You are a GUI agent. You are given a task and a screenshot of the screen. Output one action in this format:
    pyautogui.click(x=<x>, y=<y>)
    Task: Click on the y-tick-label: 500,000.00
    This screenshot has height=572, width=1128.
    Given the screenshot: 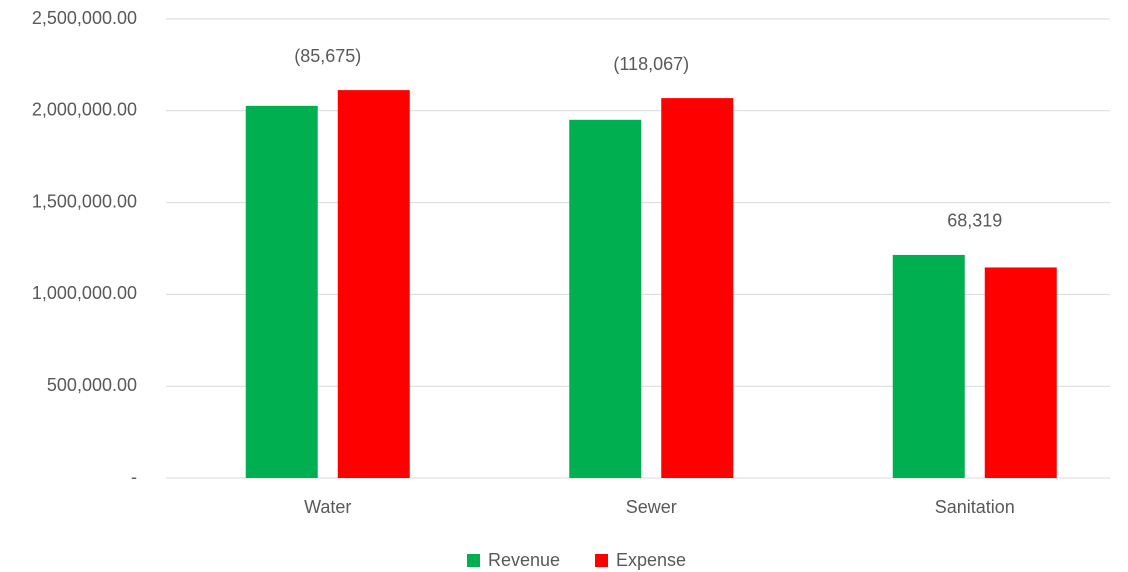 What is the action you would take?
    pyautogui.click(x=92, y=385)
    